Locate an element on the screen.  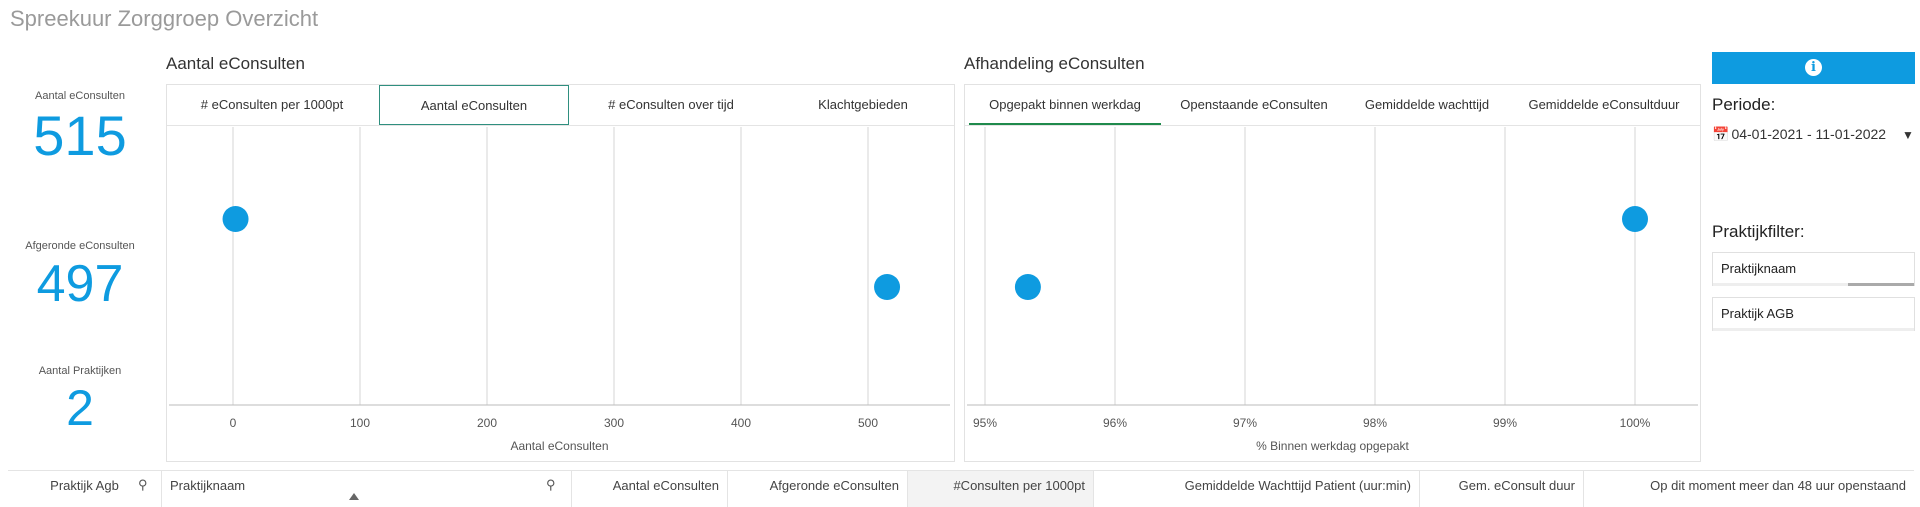
kpi-value: 515 is located at coordinates (80, 135).